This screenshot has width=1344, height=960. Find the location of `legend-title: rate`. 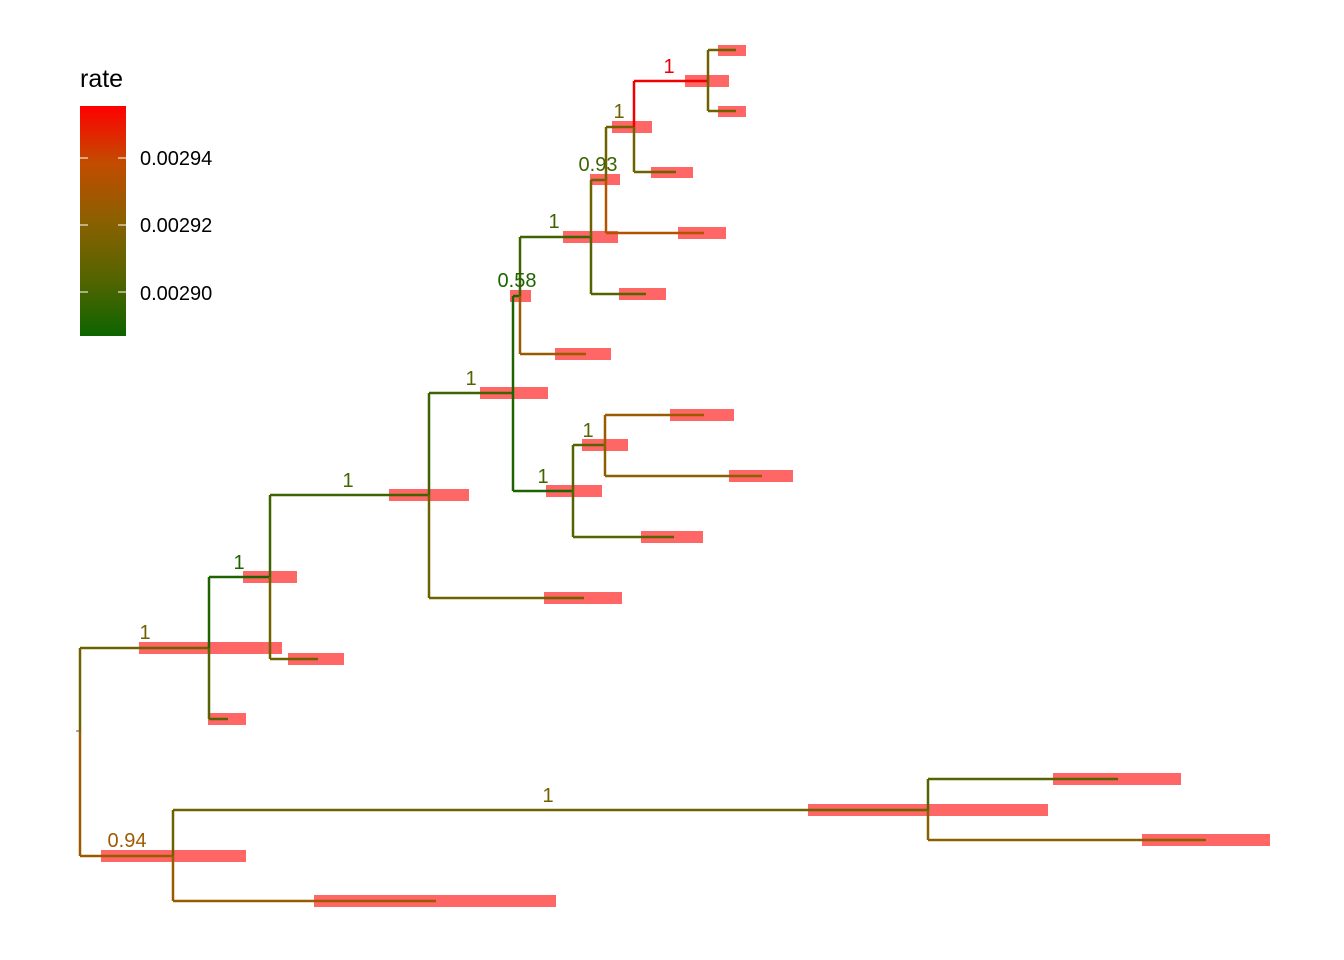

legend-title: rate is located at coordinates (101, 79).